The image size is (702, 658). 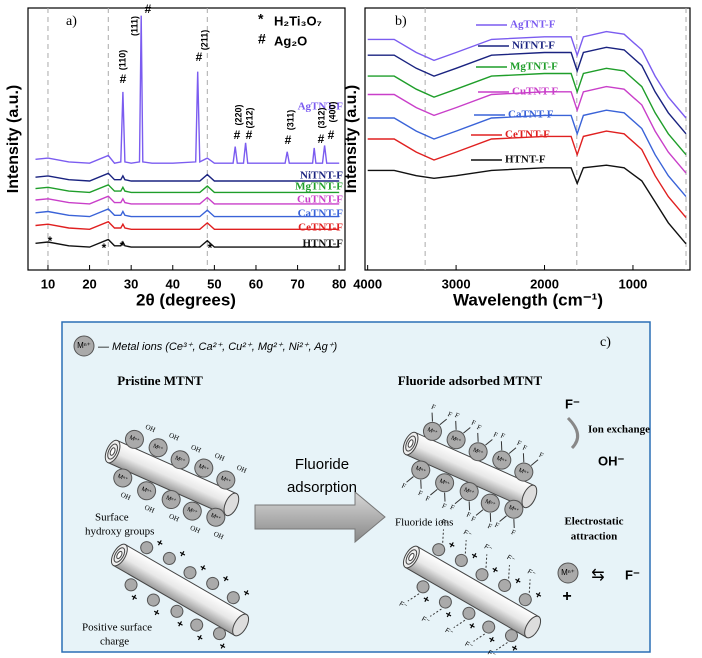 I want to click on x-tick-label: 20, so click(x=89, y=283).